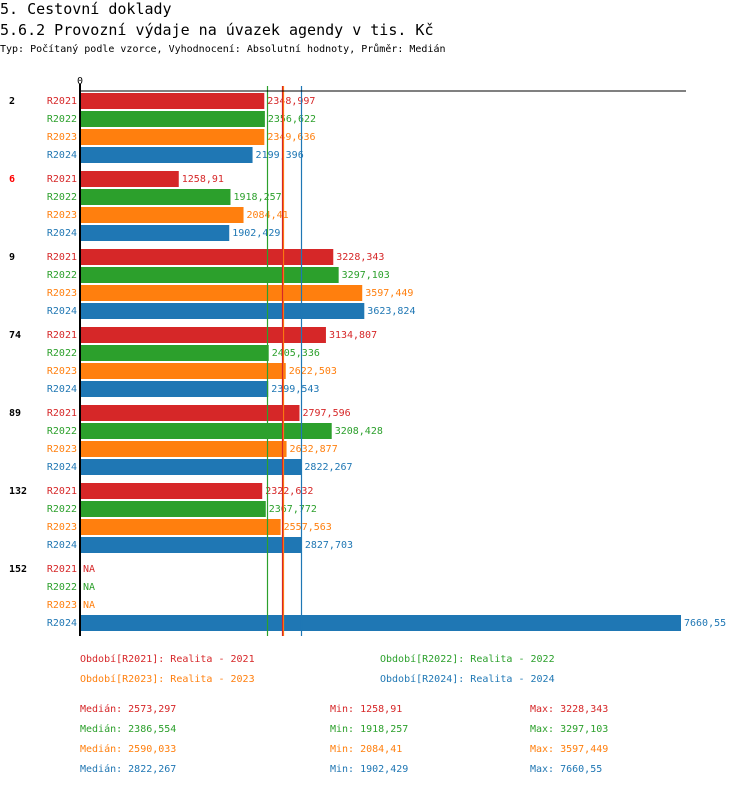 The image size is (750, 788). I want to click on stat-min-r2021: Min: 1258,91, so click(366, 709).